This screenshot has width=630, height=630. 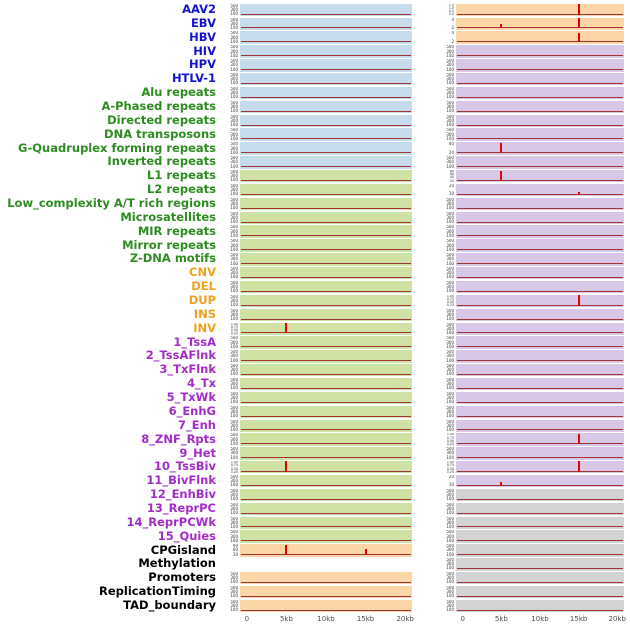 What do you see at coordinates (161, 119) in the screenshot?
I see `track-label: Directed repeats` at bounding box center [161, 119].